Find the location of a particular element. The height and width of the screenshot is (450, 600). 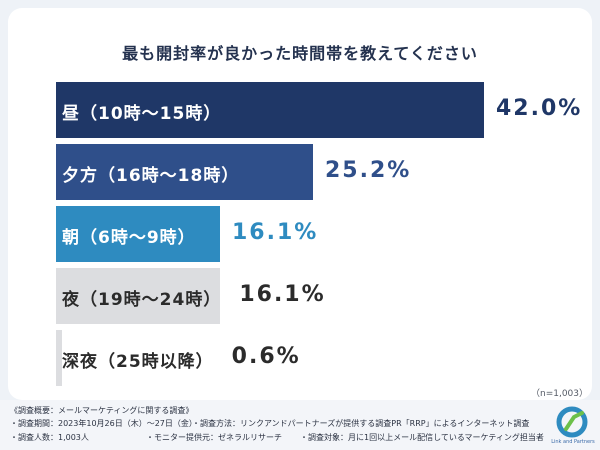

bar-value-label-4: 0.6% is located at coordinates (266, 356).